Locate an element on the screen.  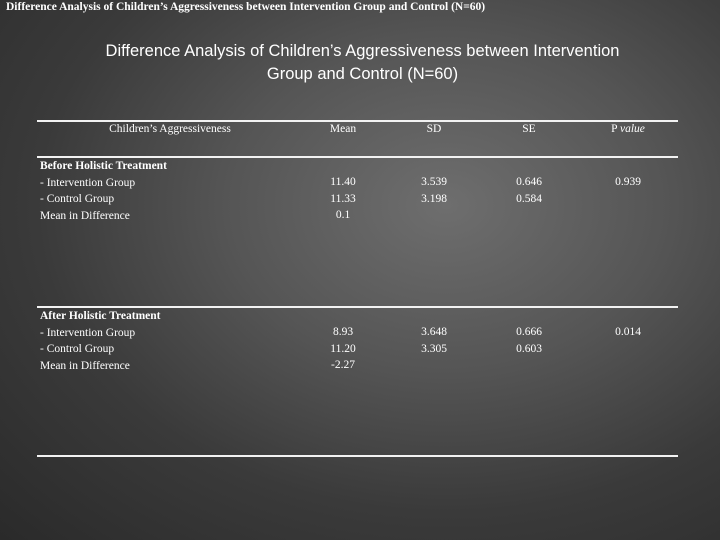
mean-value: 11.40 is located at coordinates (343, 182).